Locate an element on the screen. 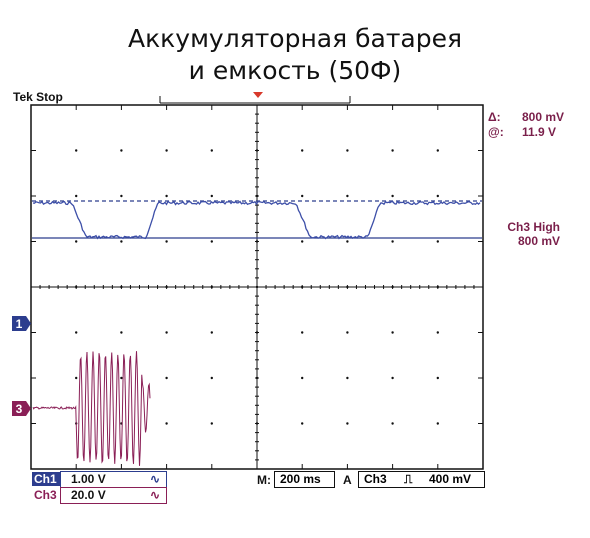 This screenshot has height=538, width=590. ch1-ground-marker: 1 is located at coordinates (21, 323).